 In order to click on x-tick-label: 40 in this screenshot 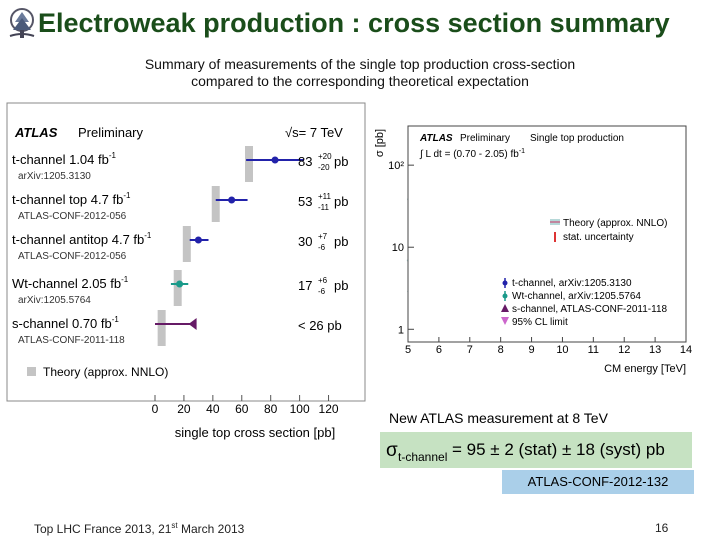, I will do `click(213, 409)`.